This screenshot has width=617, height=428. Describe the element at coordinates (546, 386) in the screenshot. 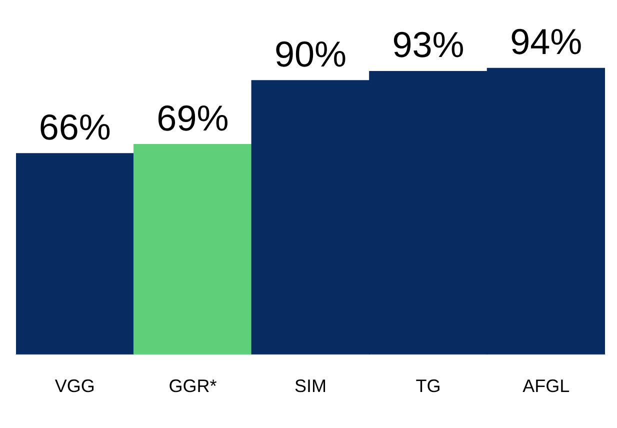

I see `x-tick-label: AFGL` at that location.